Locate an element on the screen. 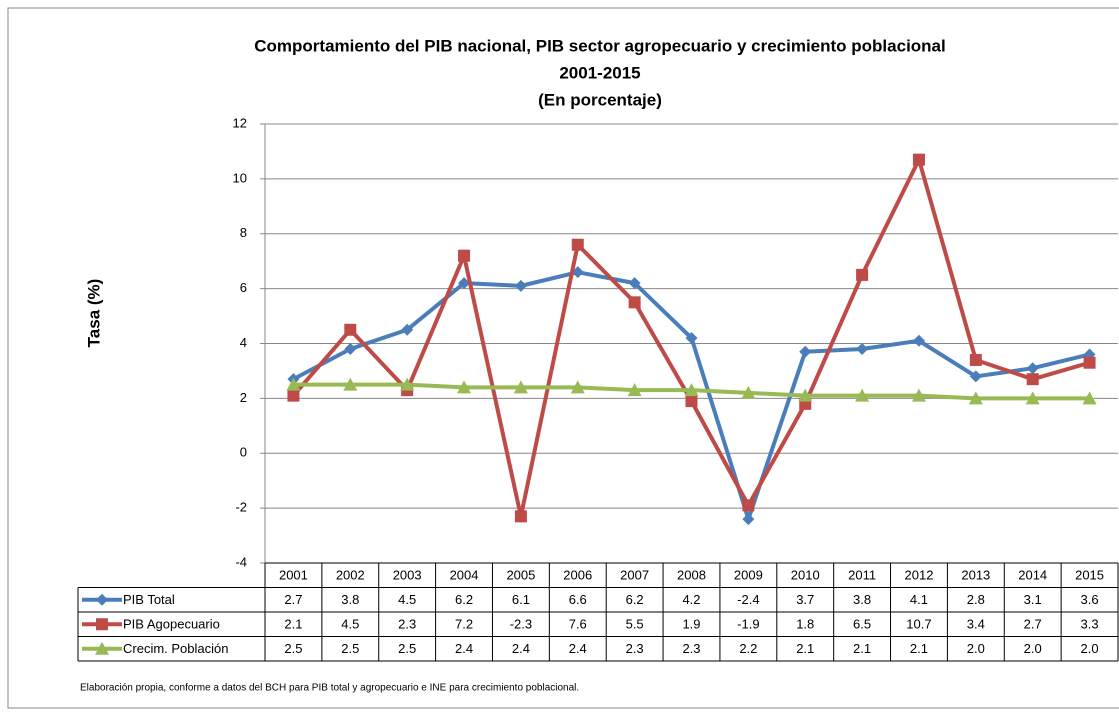 Image resolution: width=1119 pixels, height=712 pixels. x-tick-label: 2015 is located at coordinates (1089, 575).